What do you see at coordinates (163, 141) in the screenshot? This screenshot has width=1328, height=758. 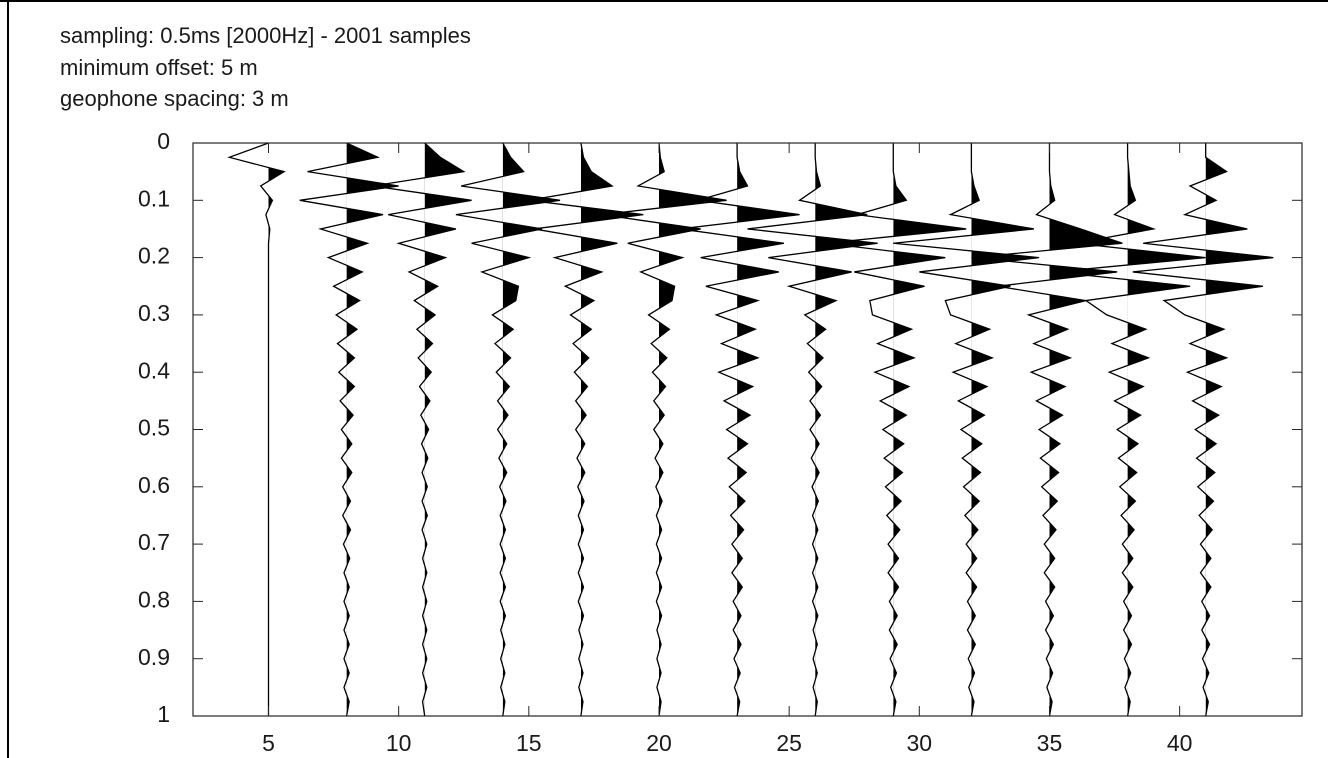 I see `y-tick-label: 0` at bounding box center [163, 141].